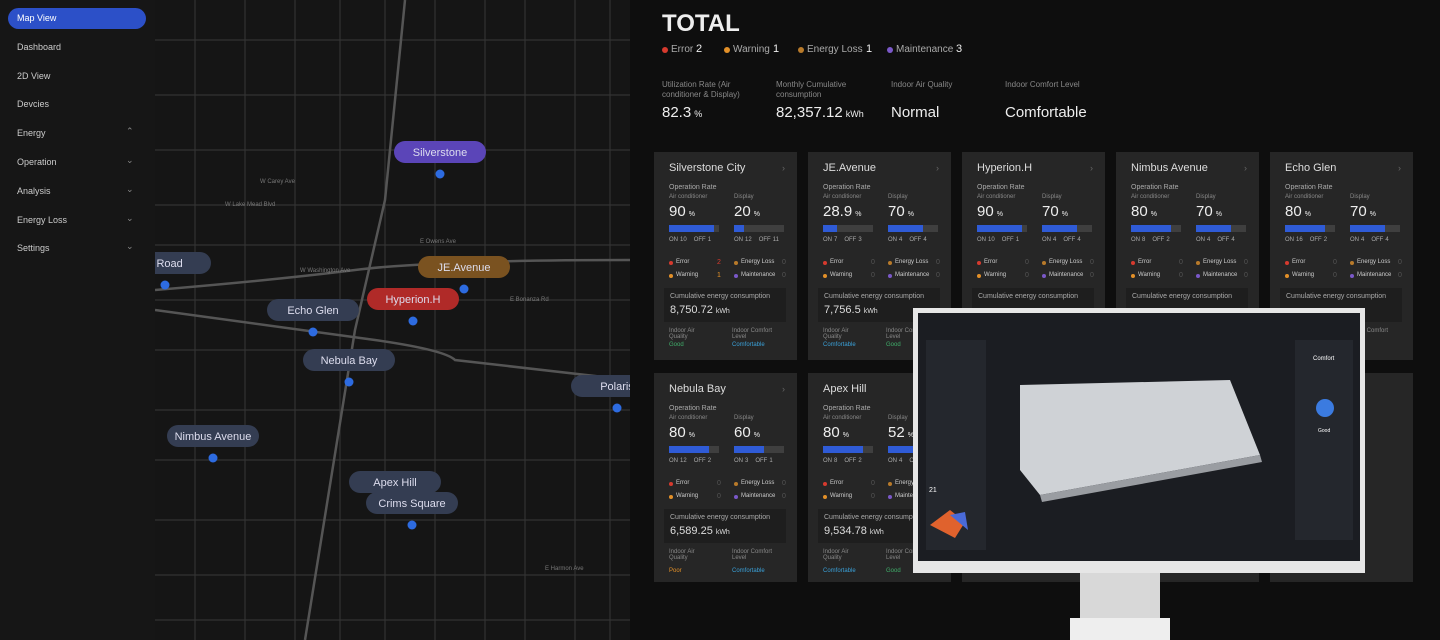  Describe the element at coordinates (709, 240) in the screenshot. I see `on-off-part: 1` at that location.